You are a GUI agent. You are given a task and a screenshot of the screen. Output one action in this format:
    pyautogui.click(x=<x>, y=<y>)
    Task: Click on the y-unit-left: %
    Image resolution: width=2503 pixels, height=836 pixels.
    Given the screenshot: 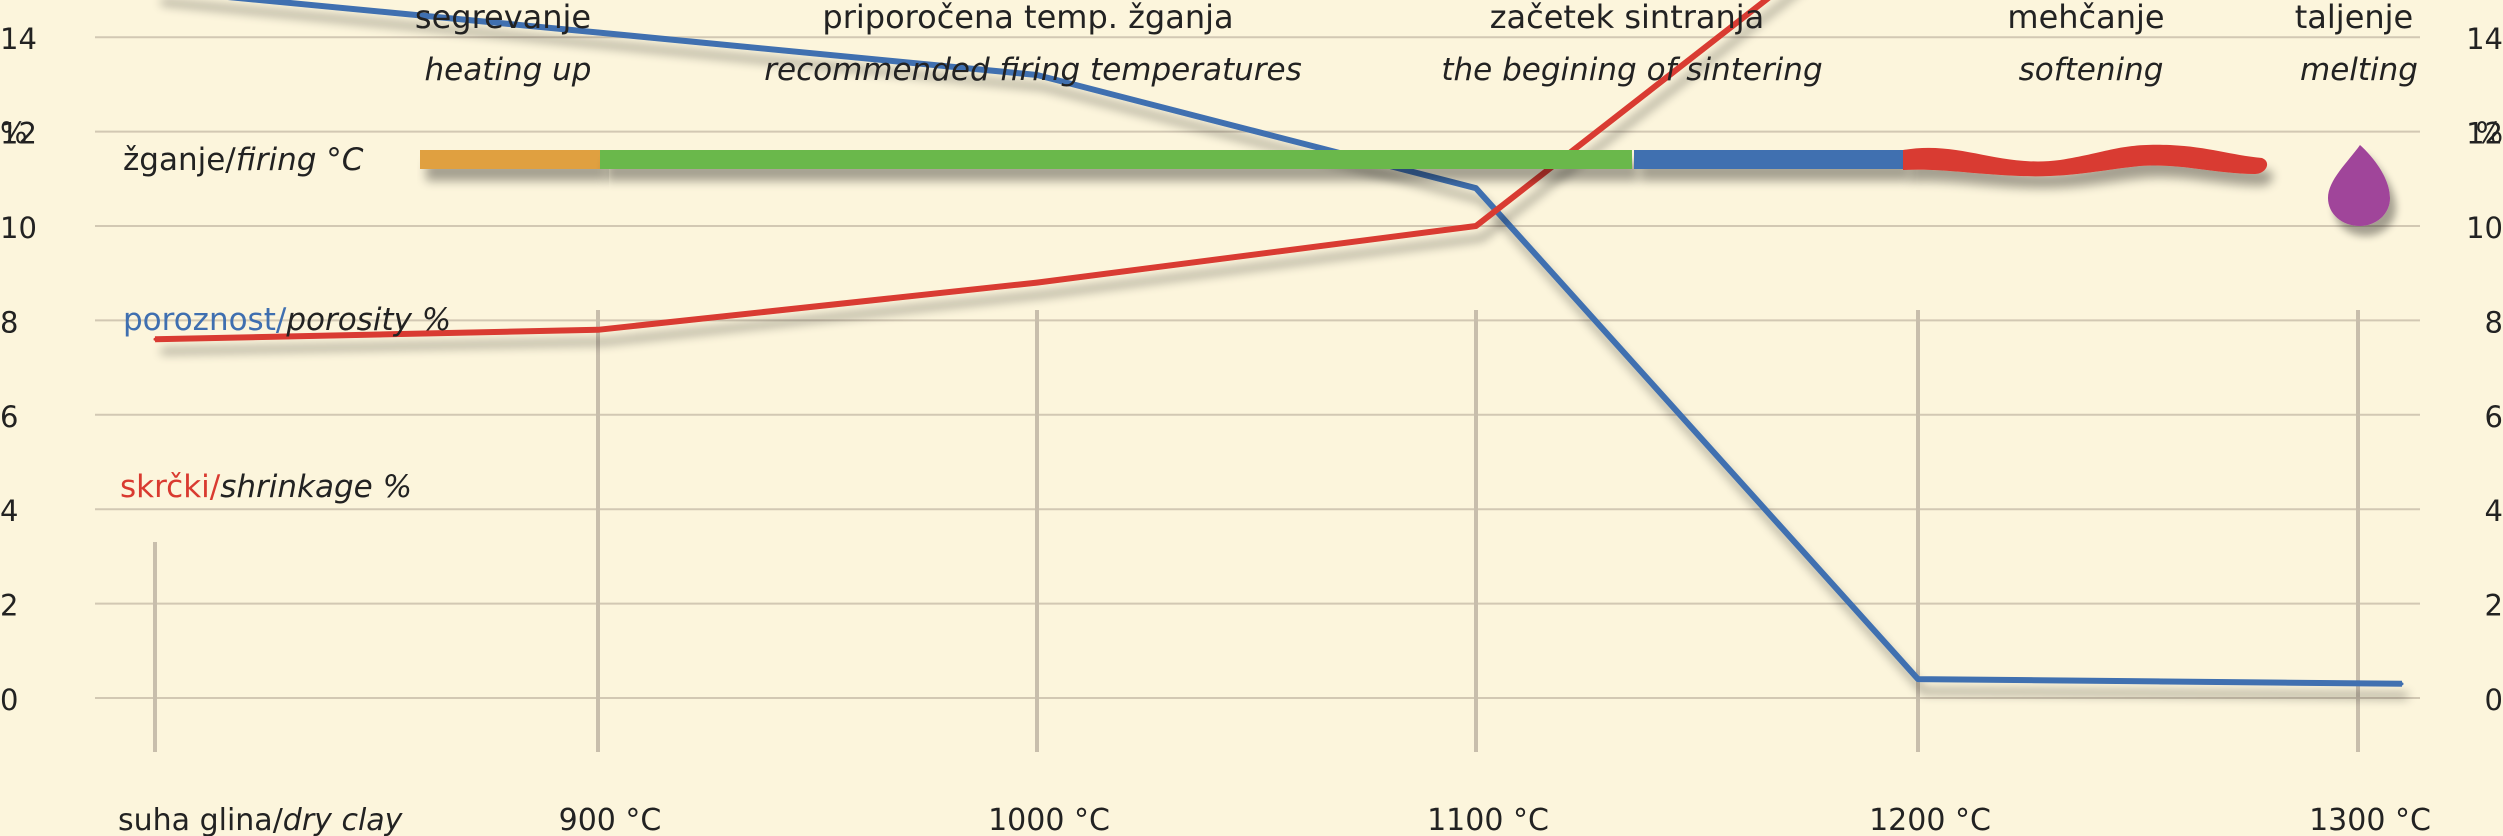 What is the action you would take?
    pyautogui.click(x=14, y=133)
    